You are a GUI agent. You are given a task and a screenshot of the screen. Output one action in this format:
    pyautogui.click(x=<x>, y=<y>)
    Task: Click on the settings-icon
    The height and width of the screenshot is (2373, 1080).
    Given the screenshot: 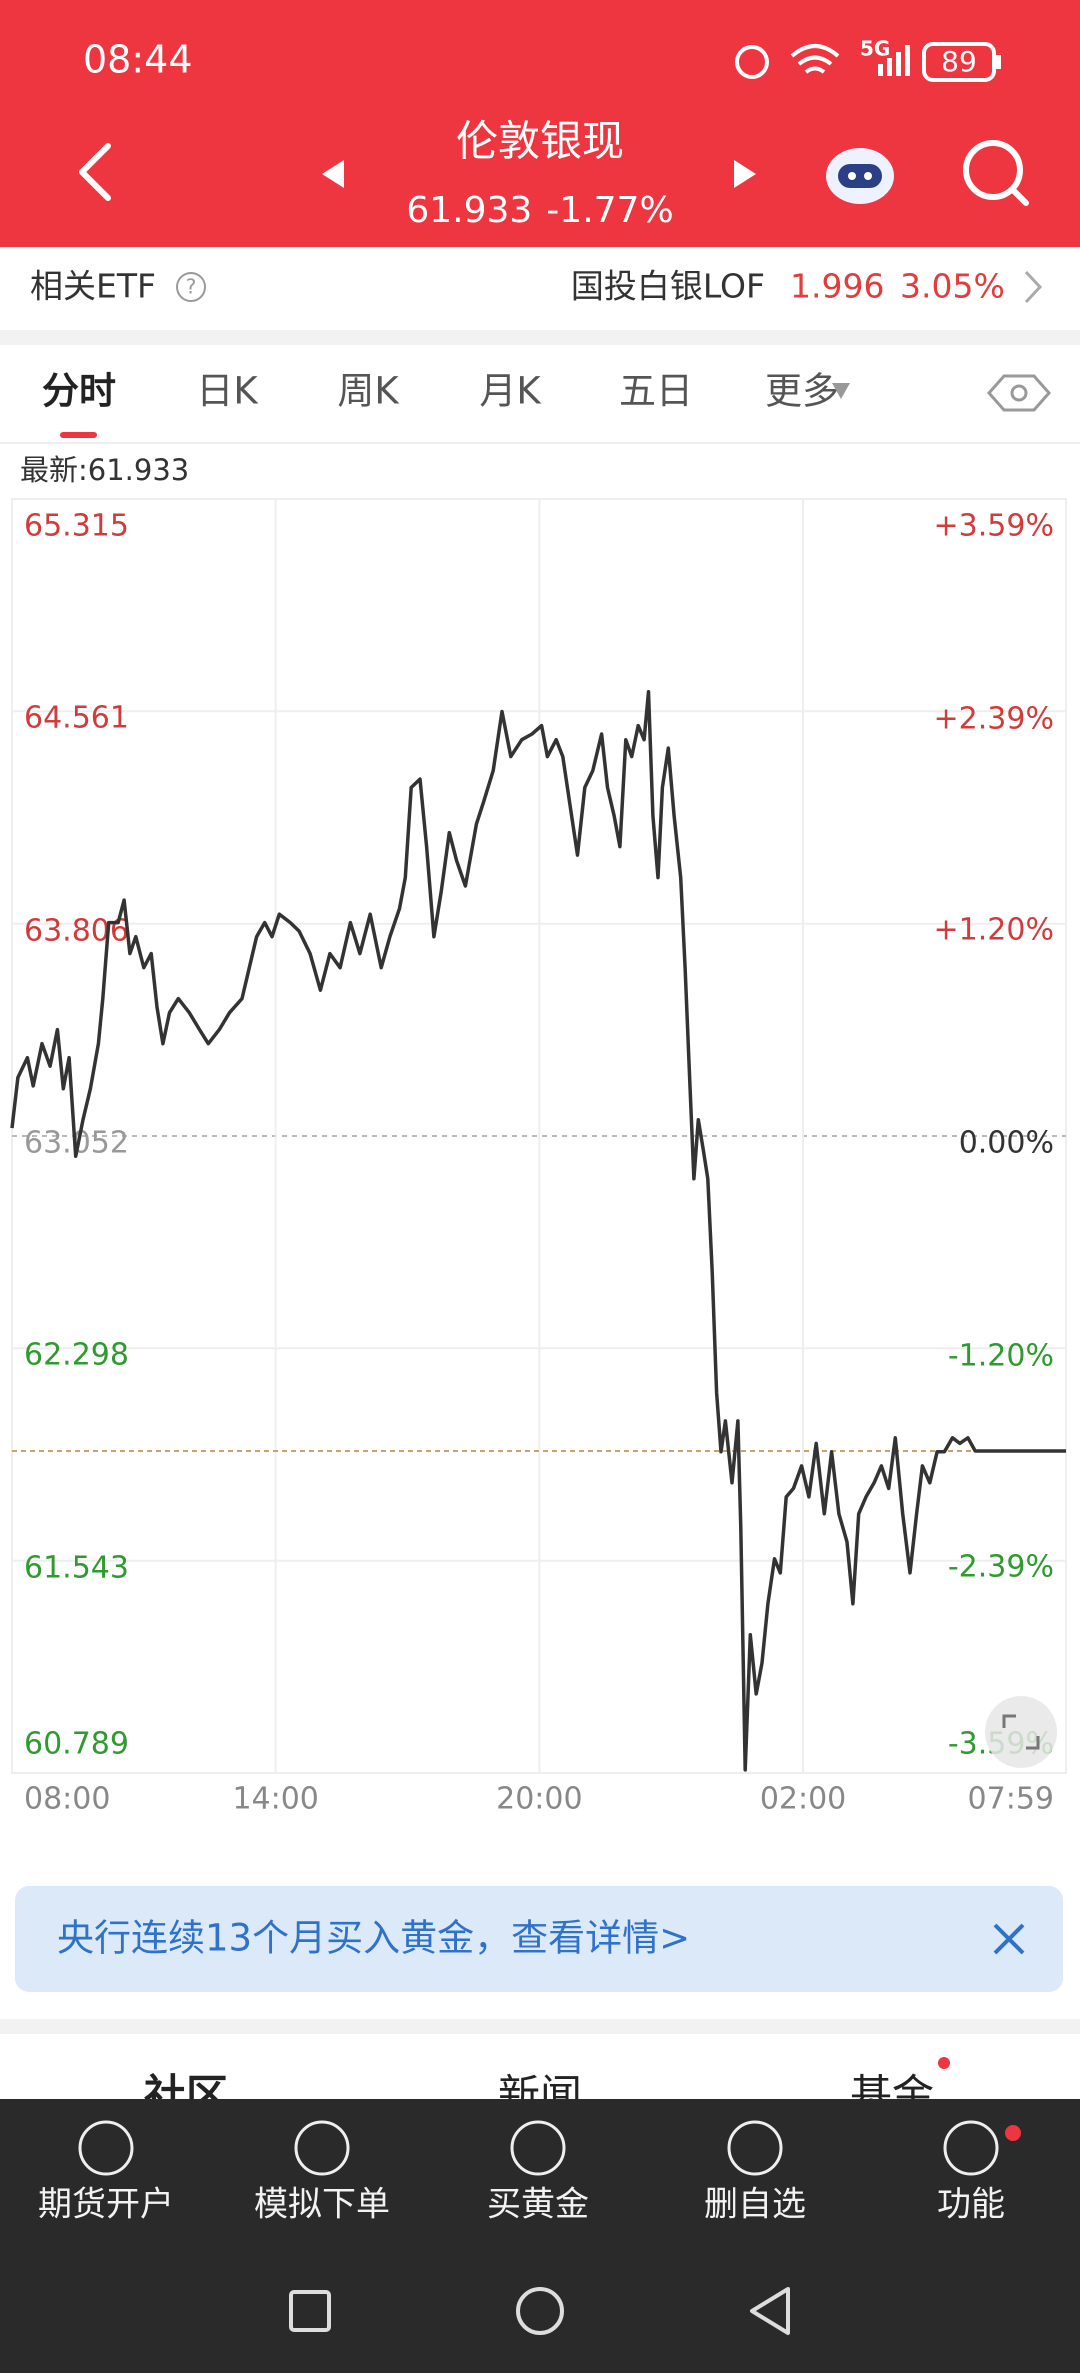 What is the action you would take?
    pyautogui.click(x=1019, y=393)
    